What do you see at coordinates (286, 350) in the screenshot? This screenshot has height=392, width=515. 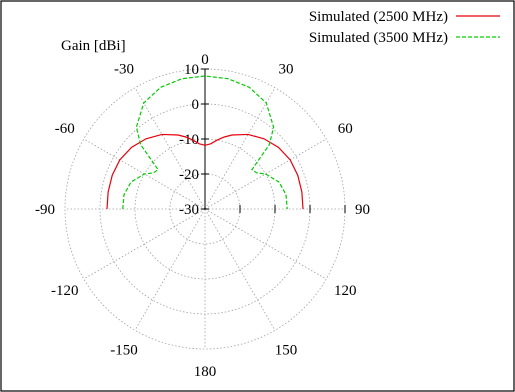 I see `angle-tick-label: 150` at bounding box center [286, 350].